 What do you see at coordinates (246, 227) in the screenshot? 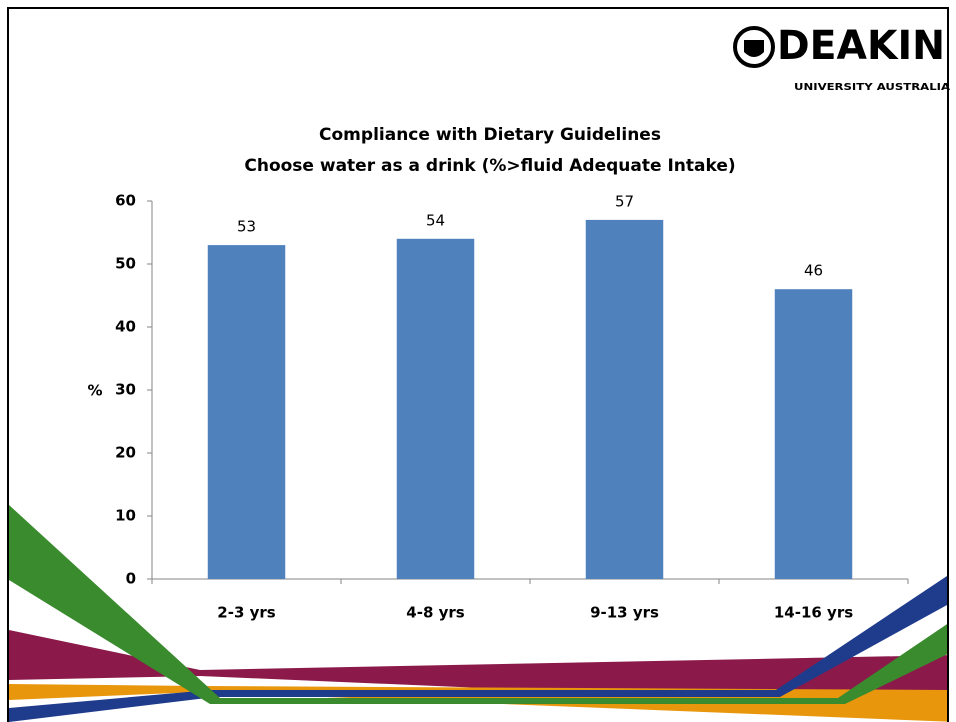
I see `data-label: 53` at bounding box center [246, 227].